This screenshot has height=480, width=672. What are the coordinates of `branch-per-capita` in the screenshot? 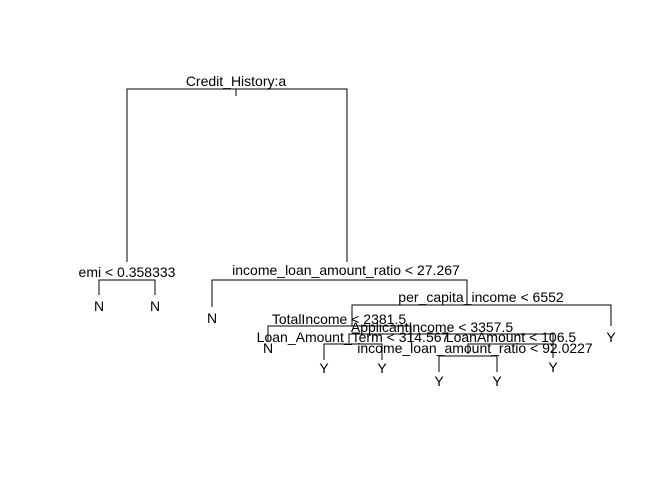 It's located at (481, 315).